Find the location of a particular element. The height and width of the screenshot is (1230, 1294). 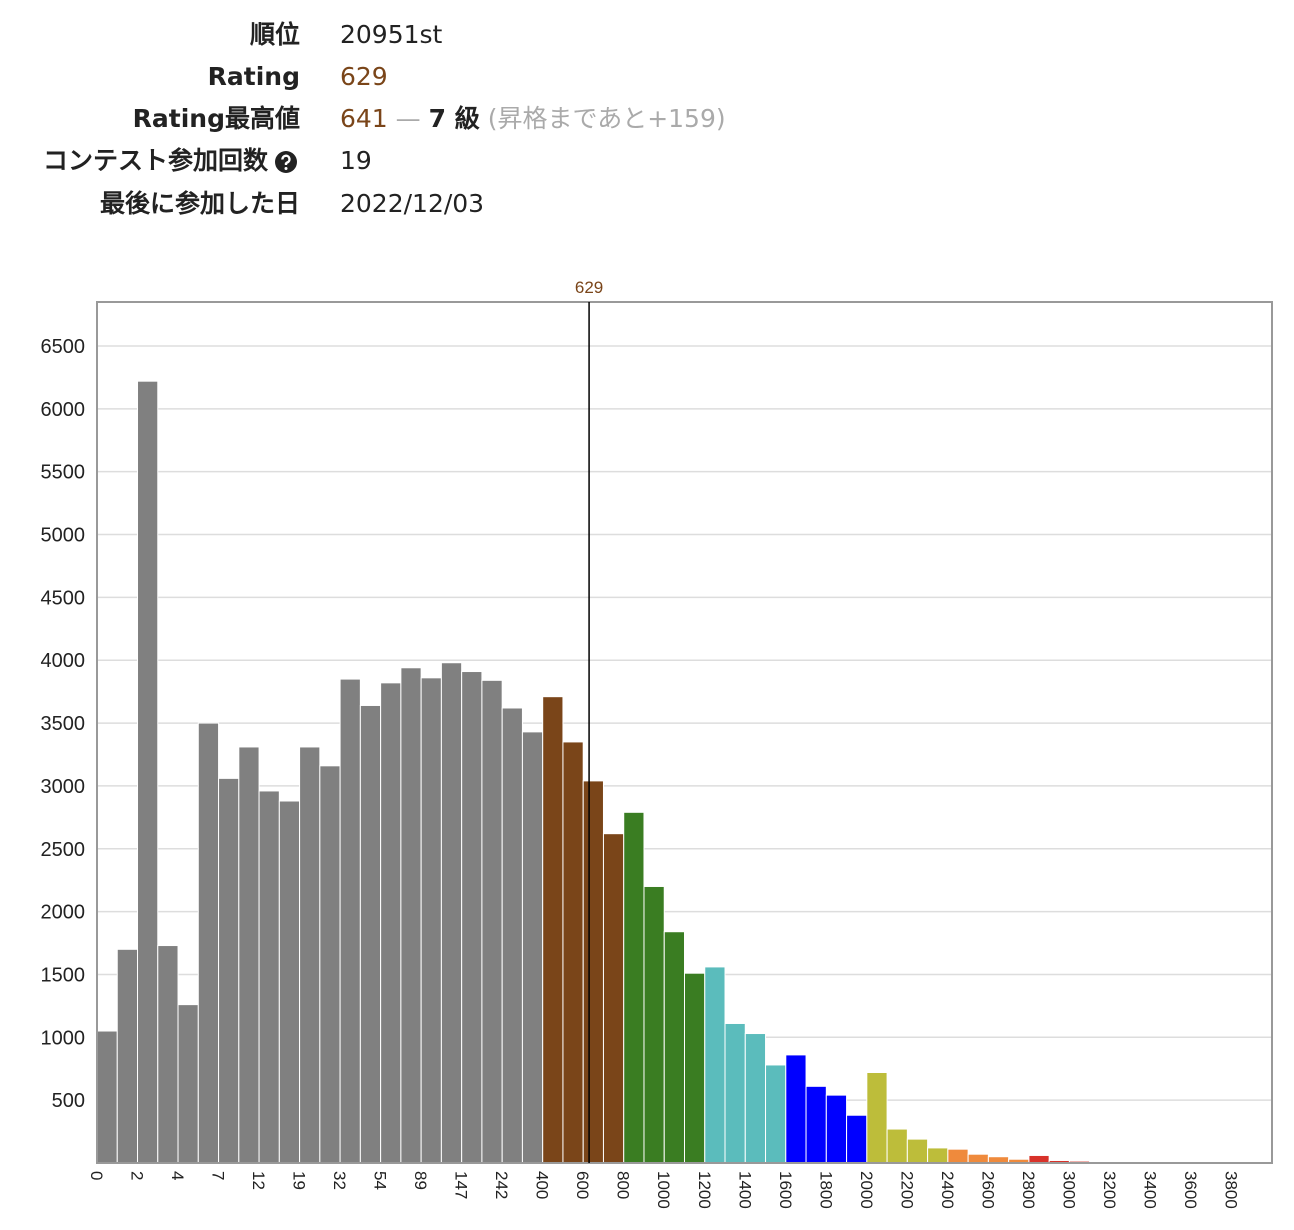

x-tick-label: 800 is located at coordinates (623, 1185).